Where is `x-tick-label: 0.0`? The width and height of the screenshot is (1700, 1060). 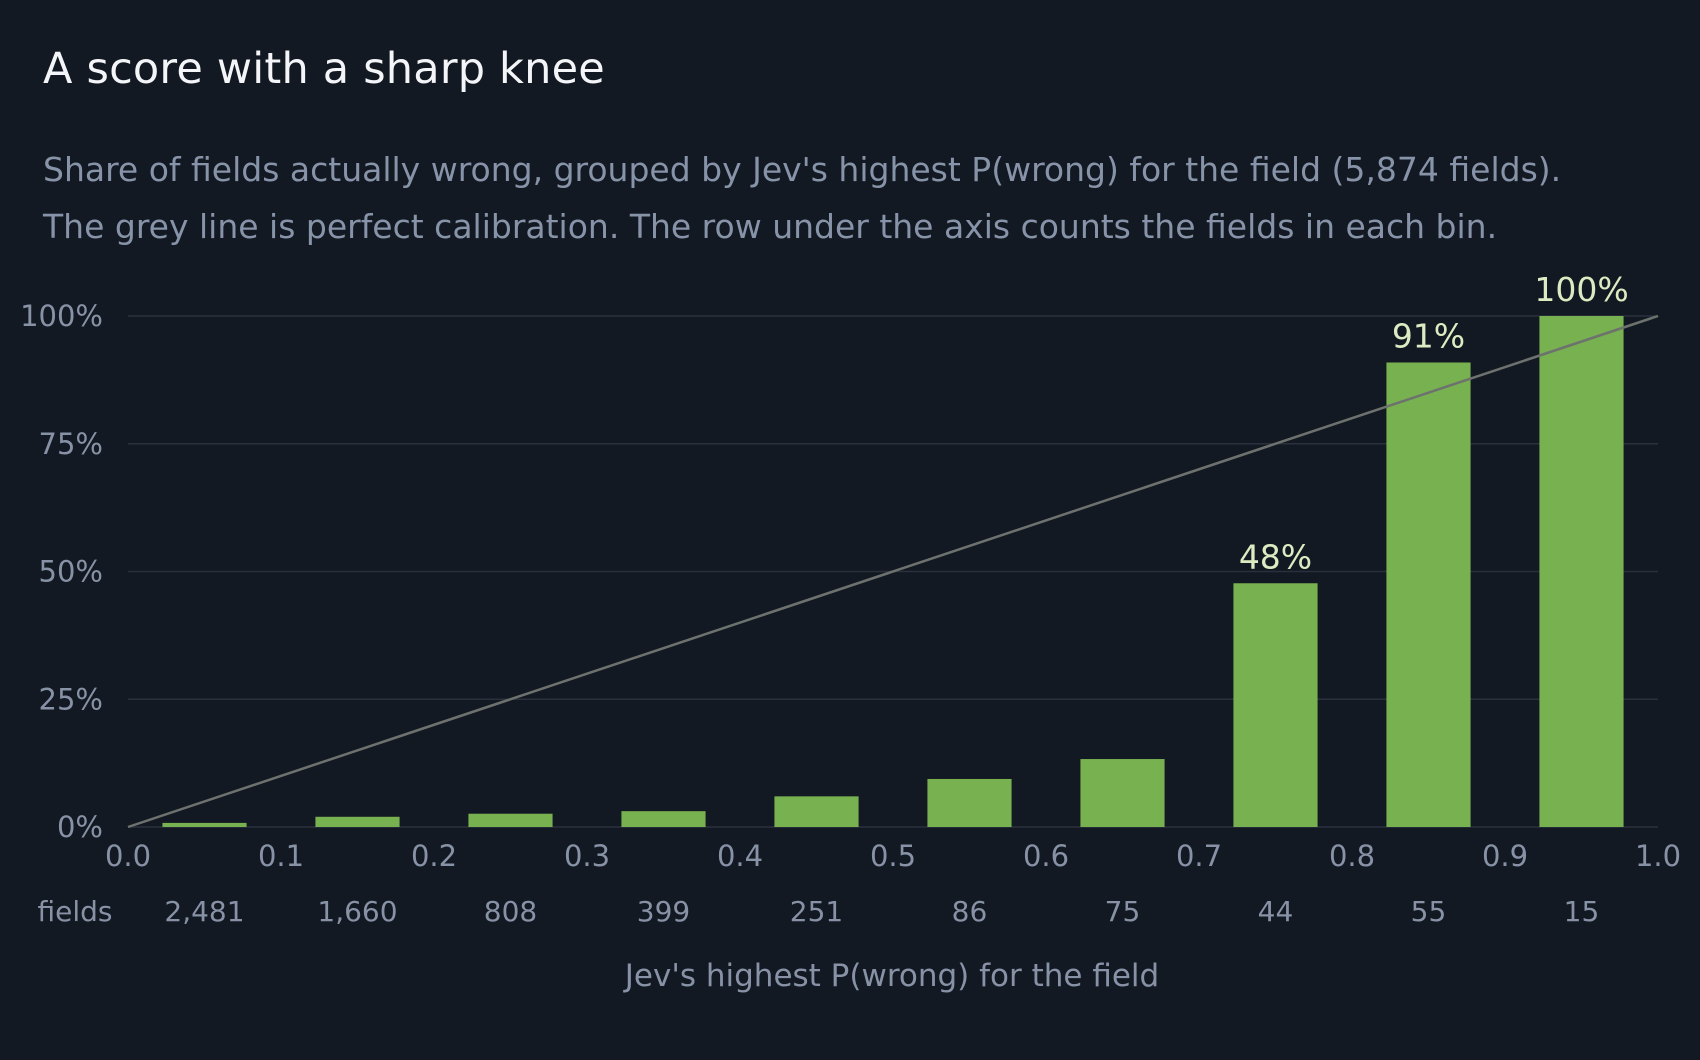
x-tick-label: 0.0 is located at coordinates (128, 856).